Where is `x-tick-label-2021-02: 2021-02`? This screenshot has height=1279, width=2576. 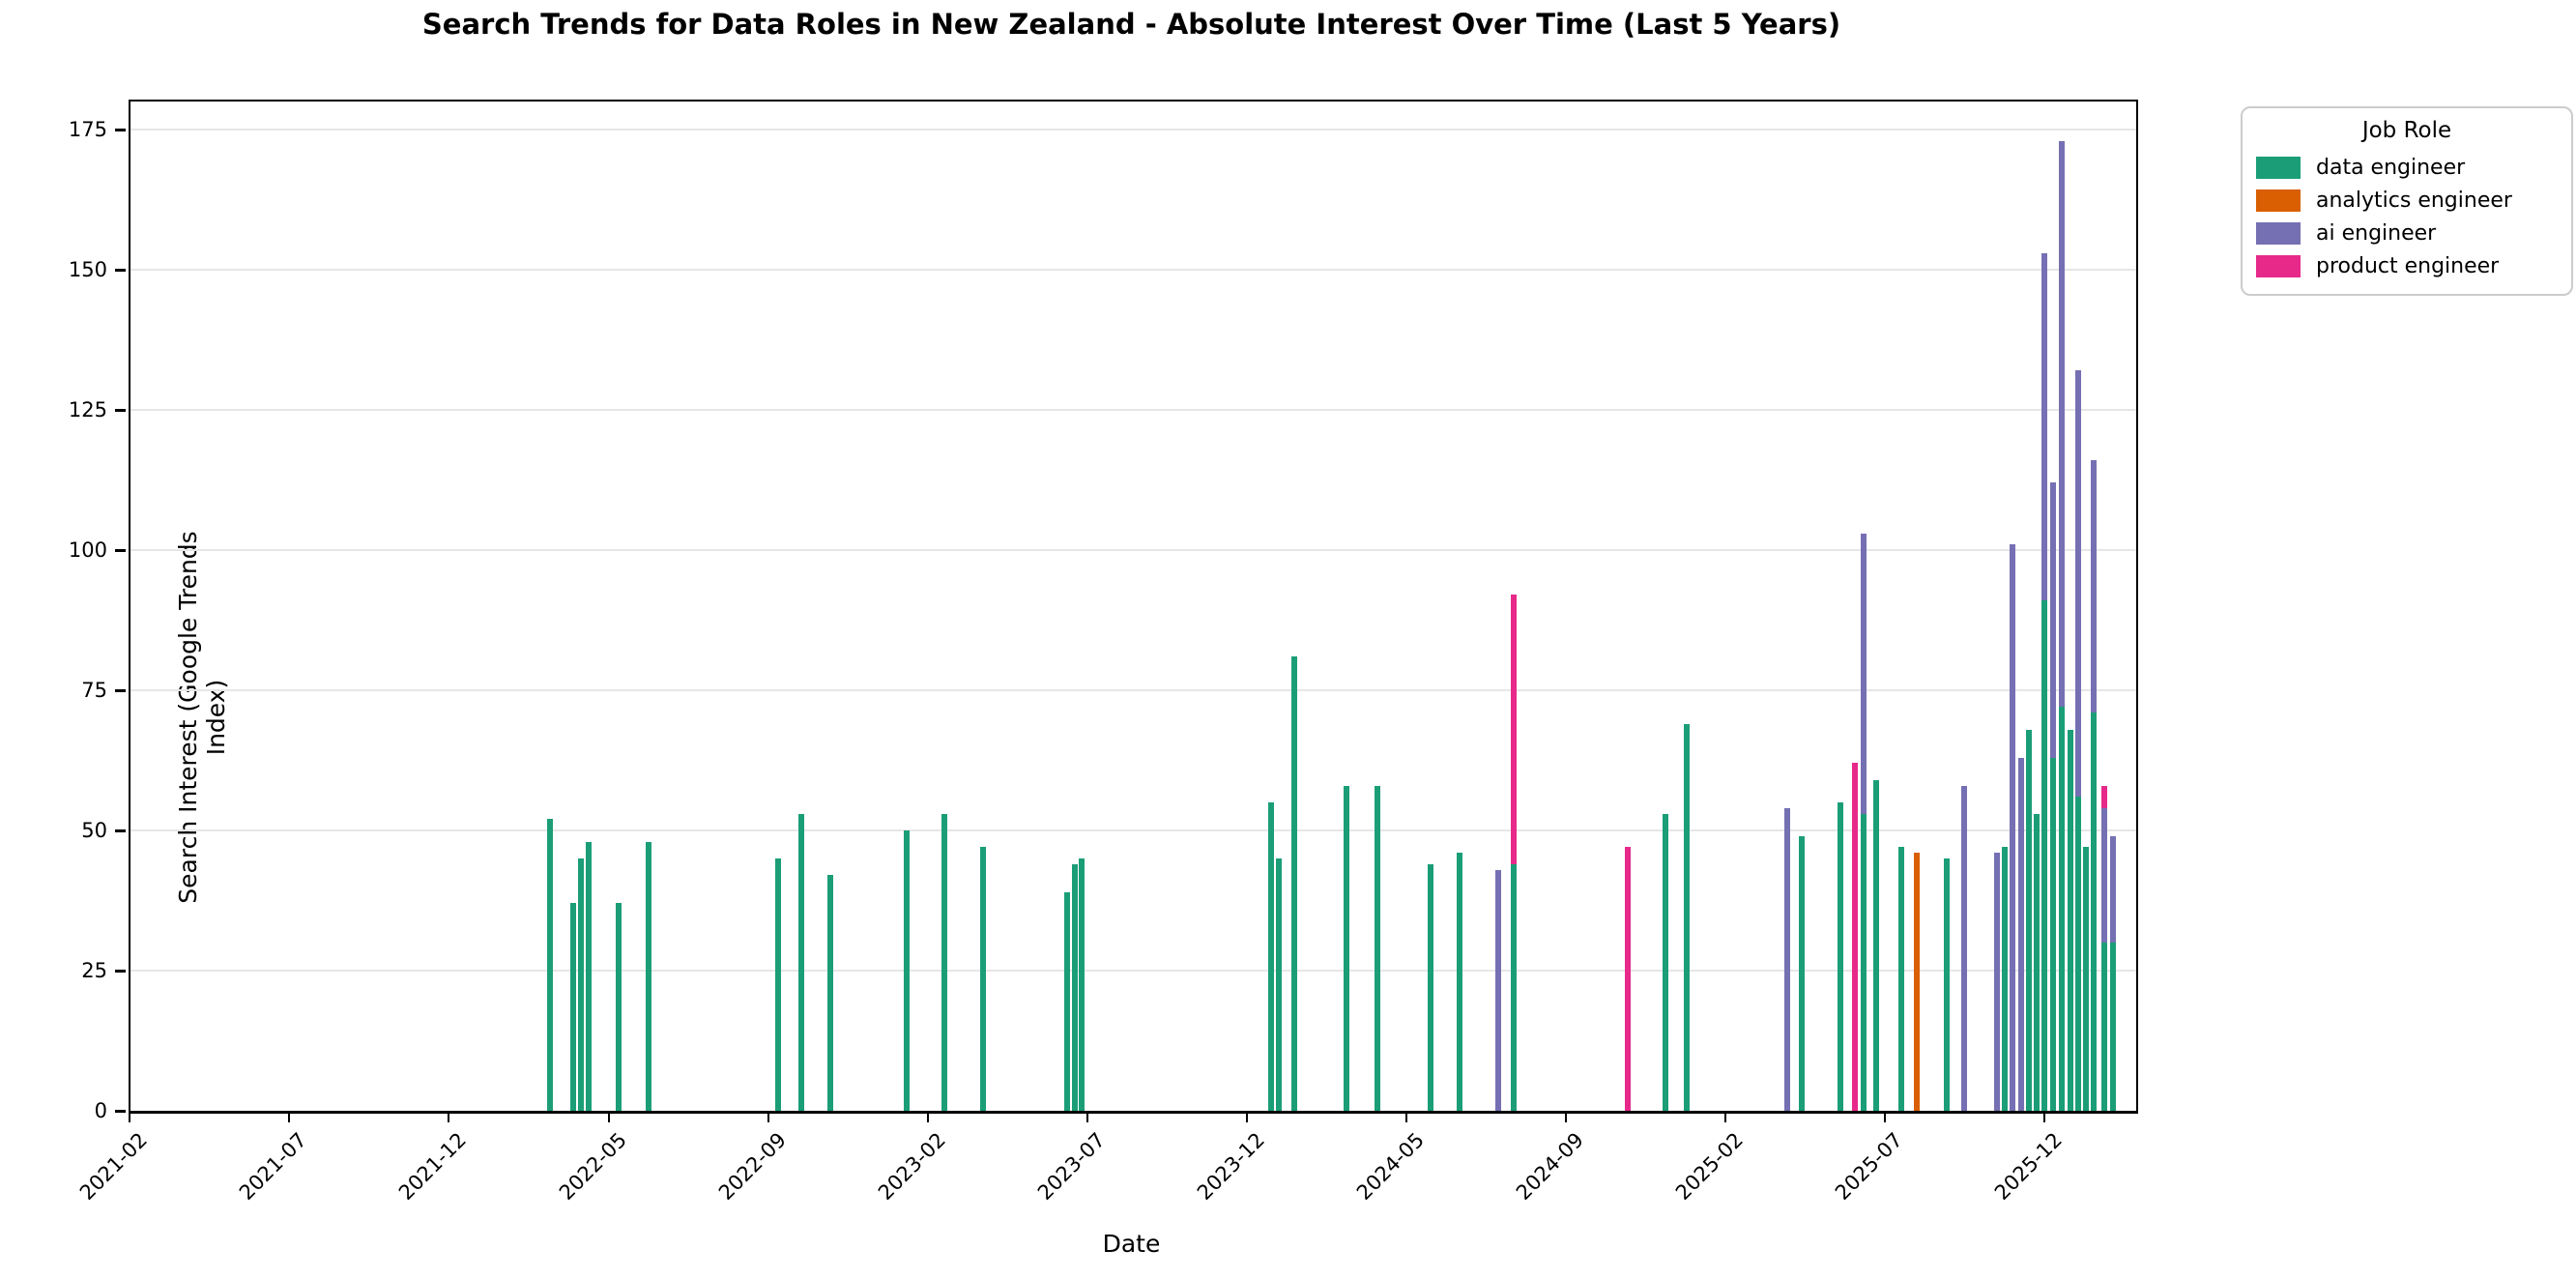
x-tick-label-2021-02: 2021-02 is located at coordinates (113, 1167).